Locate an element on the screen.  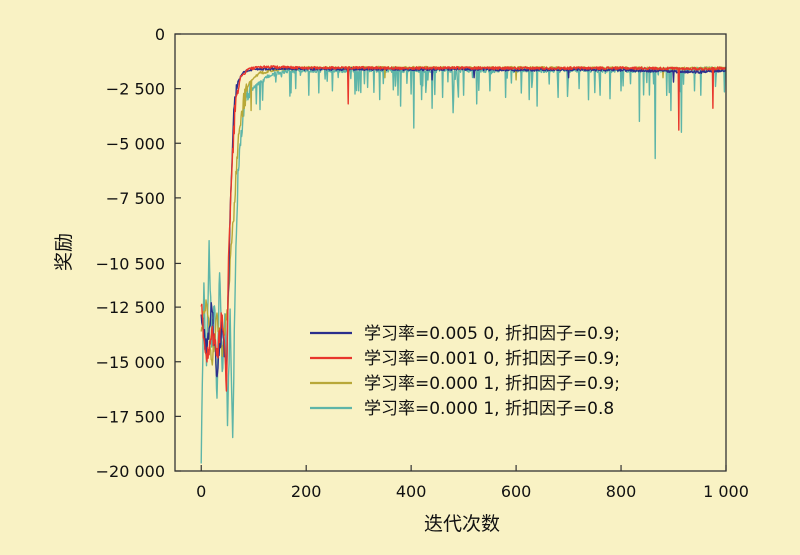
legend-label-2: 学习率=0.001 0, 折扣因子=0.9; is located at coordinates (492, 359).